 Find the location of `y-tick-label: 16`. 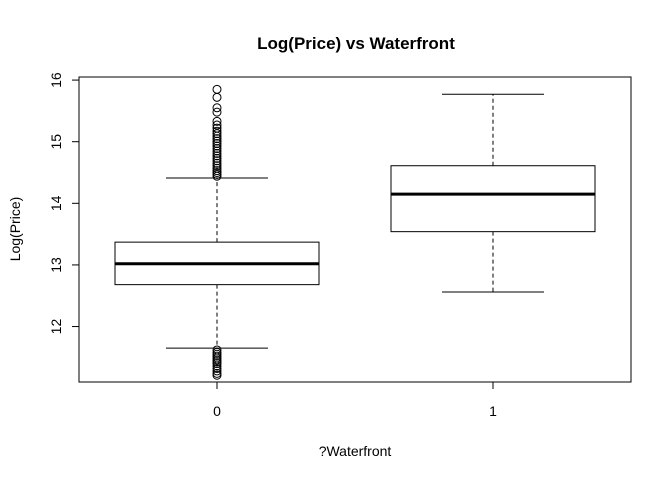

y-tick-label: 16 is located at coordinates (56, 80).